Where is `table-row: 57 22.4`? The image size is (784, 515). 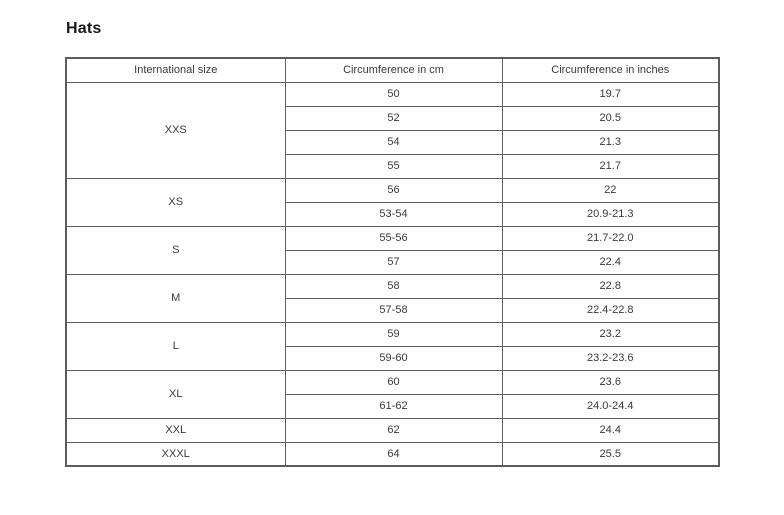 table-row: 57 22.4 is located at coordinates (393, 262).